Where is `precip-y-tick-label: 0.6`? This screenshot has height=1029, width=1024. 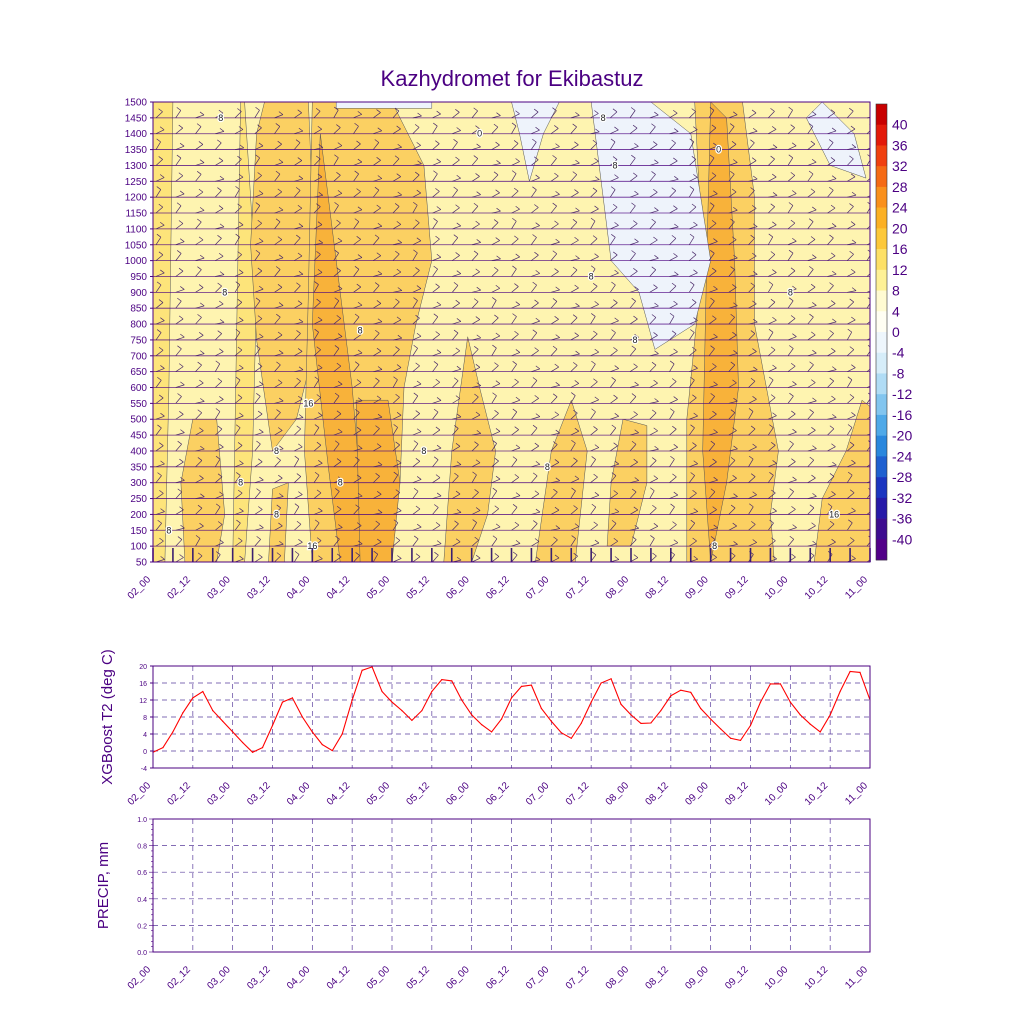 precip-y-tick-label: 0.6 is located at coordinates (142, 873).